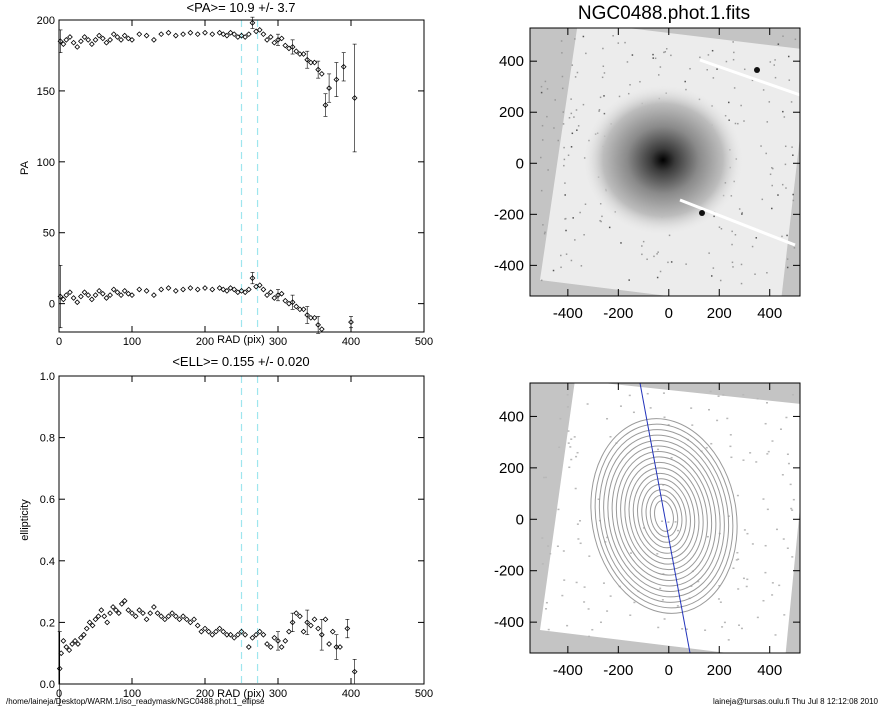 The width and height of the screenshot is (885, 708). I want to click on x-tick-label: 0, so click(59, 694).